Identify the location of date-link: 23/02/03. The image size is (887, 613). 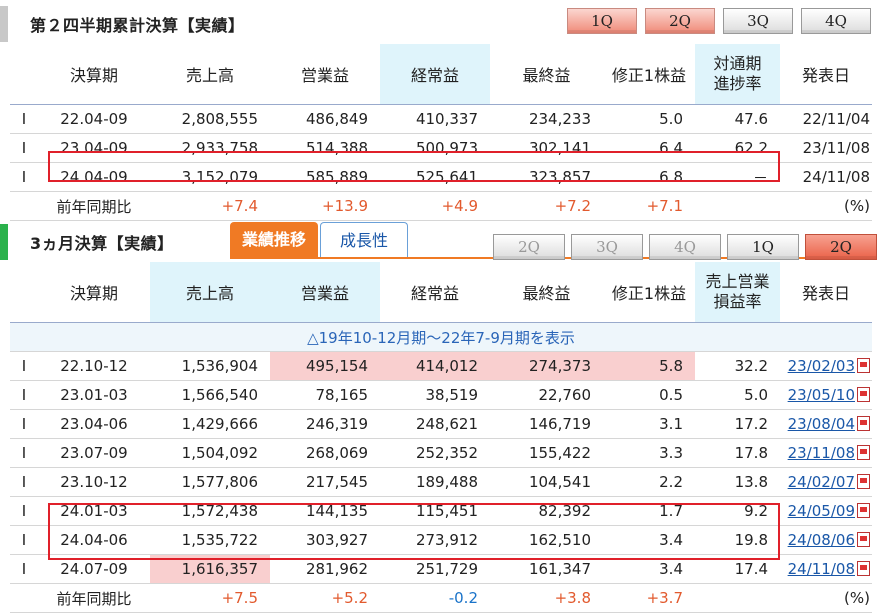
(821, 366).